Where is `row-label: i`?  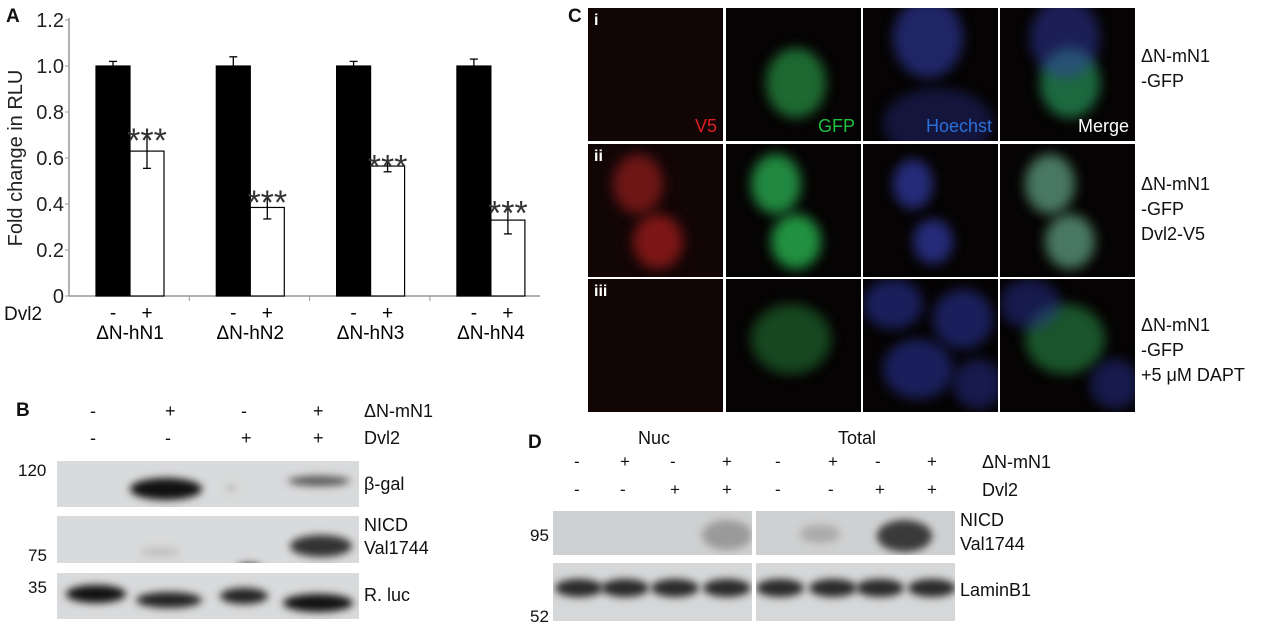 row-label: i is located at coordinates (596, 20).